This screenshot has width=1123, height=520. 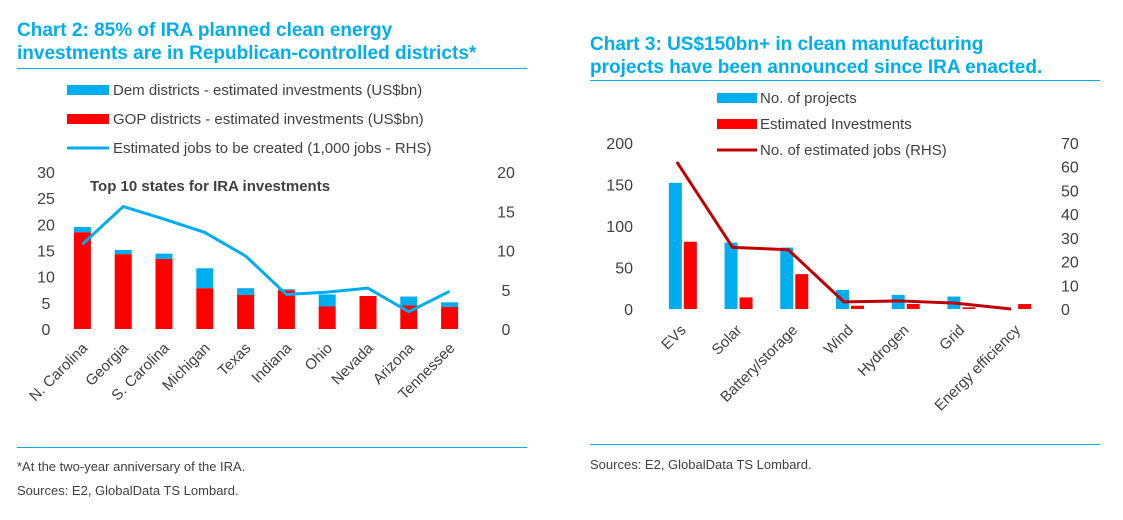 What do you see at coordinates (59, 372) in the screenshot?
I see `x-tick-label-0: N. Carolina` at bounding box center [59, 372].